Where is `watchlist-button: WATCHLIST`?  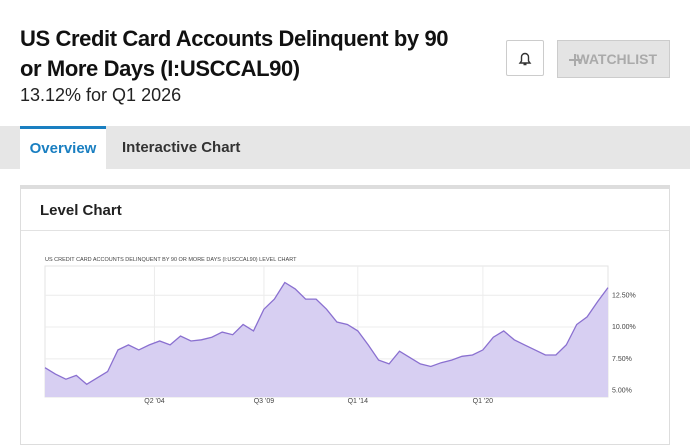
watchlist-button: WATCHLIST is located at coordinates (613, 59).